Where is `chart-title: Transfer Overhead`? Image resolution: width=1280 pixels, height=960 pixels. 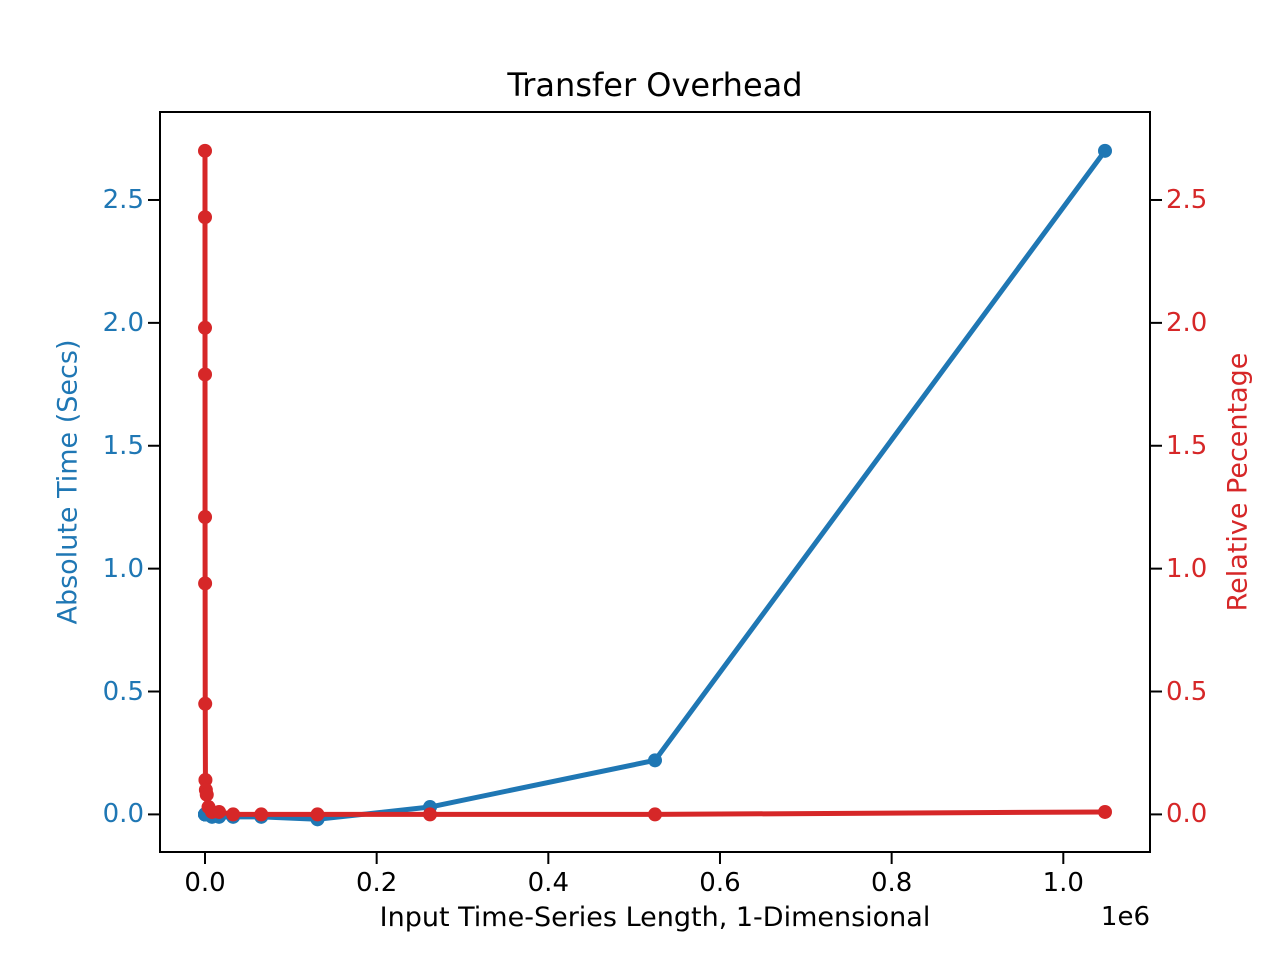
chart-title: Transfer Overhead is located at coordinates (655, 85).